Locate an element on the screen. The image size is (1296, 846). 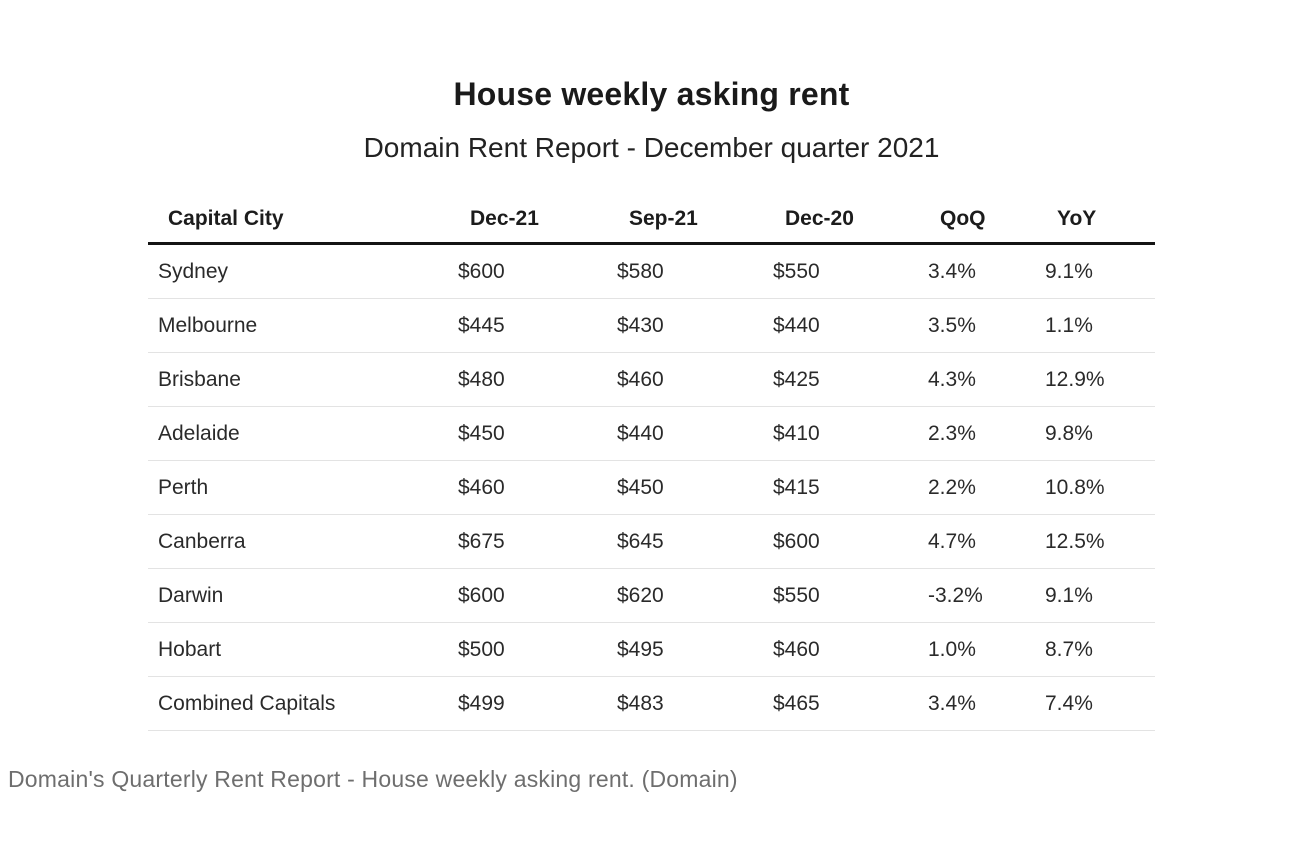
value-cell: $495 is located at coordinates (695, 649).